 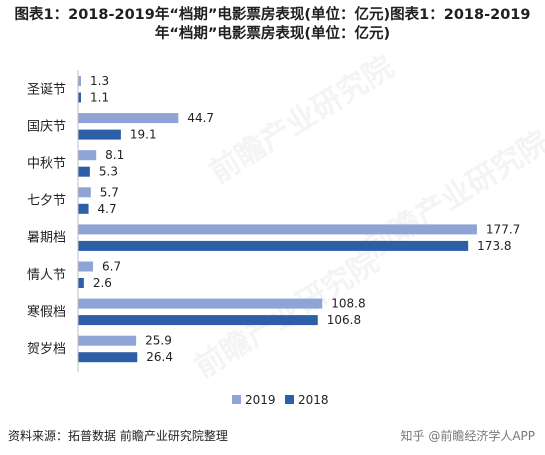 I want to click on data-label: 5.3, so click(x=108, y=172).